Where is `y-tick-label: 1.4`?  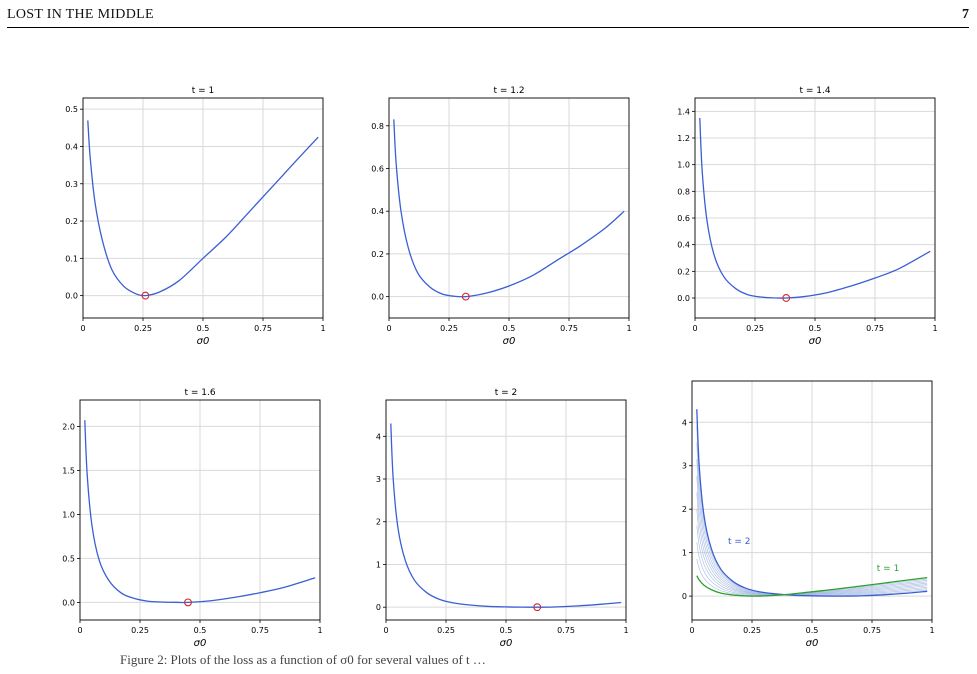
y-tick-label: 1.4 is located at coordinates (683, 111).